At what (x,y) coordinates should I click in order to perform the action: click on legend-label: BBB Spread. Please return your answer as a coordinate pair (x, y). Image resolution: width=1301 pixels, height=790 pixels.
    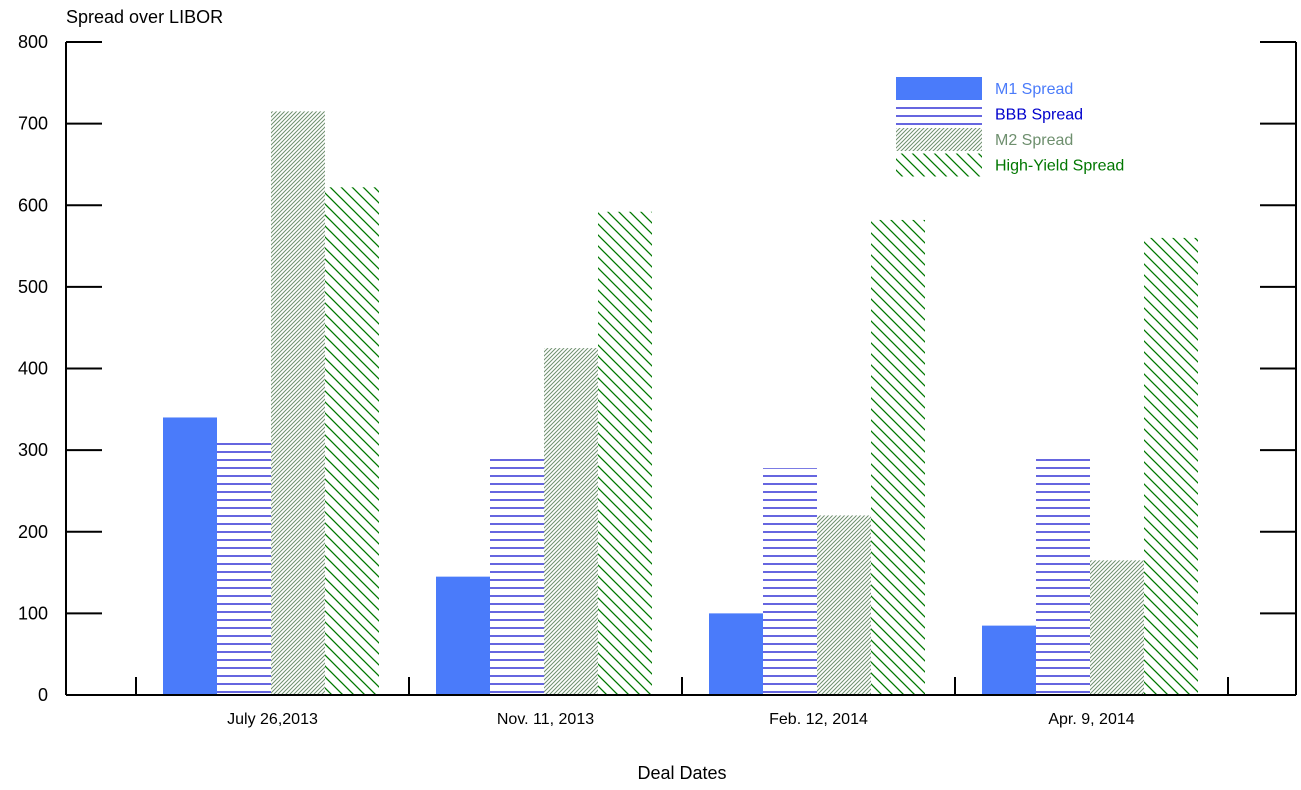
    Looking at the image, I should click on (1039, 115).